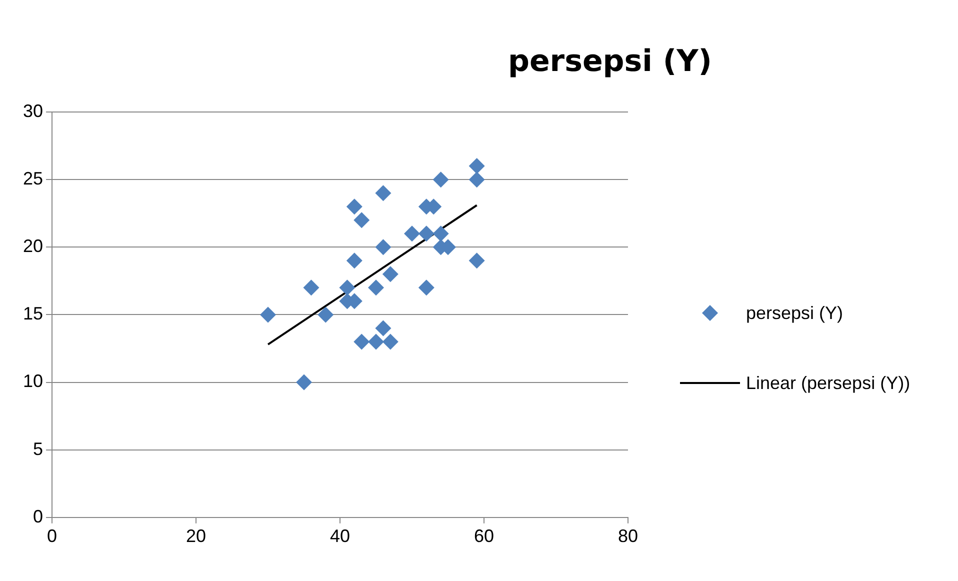  I want to click on y-tick-label: 15, so click(33, 314).